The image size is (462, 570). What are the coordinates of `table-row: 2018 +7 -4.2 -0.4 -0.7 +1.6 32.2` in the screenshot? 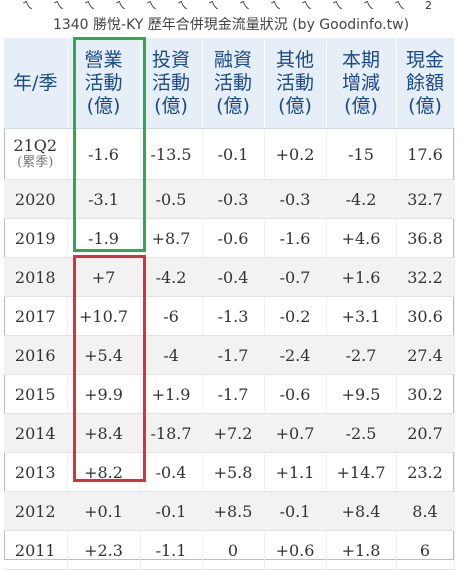 It's located at (229, 277).